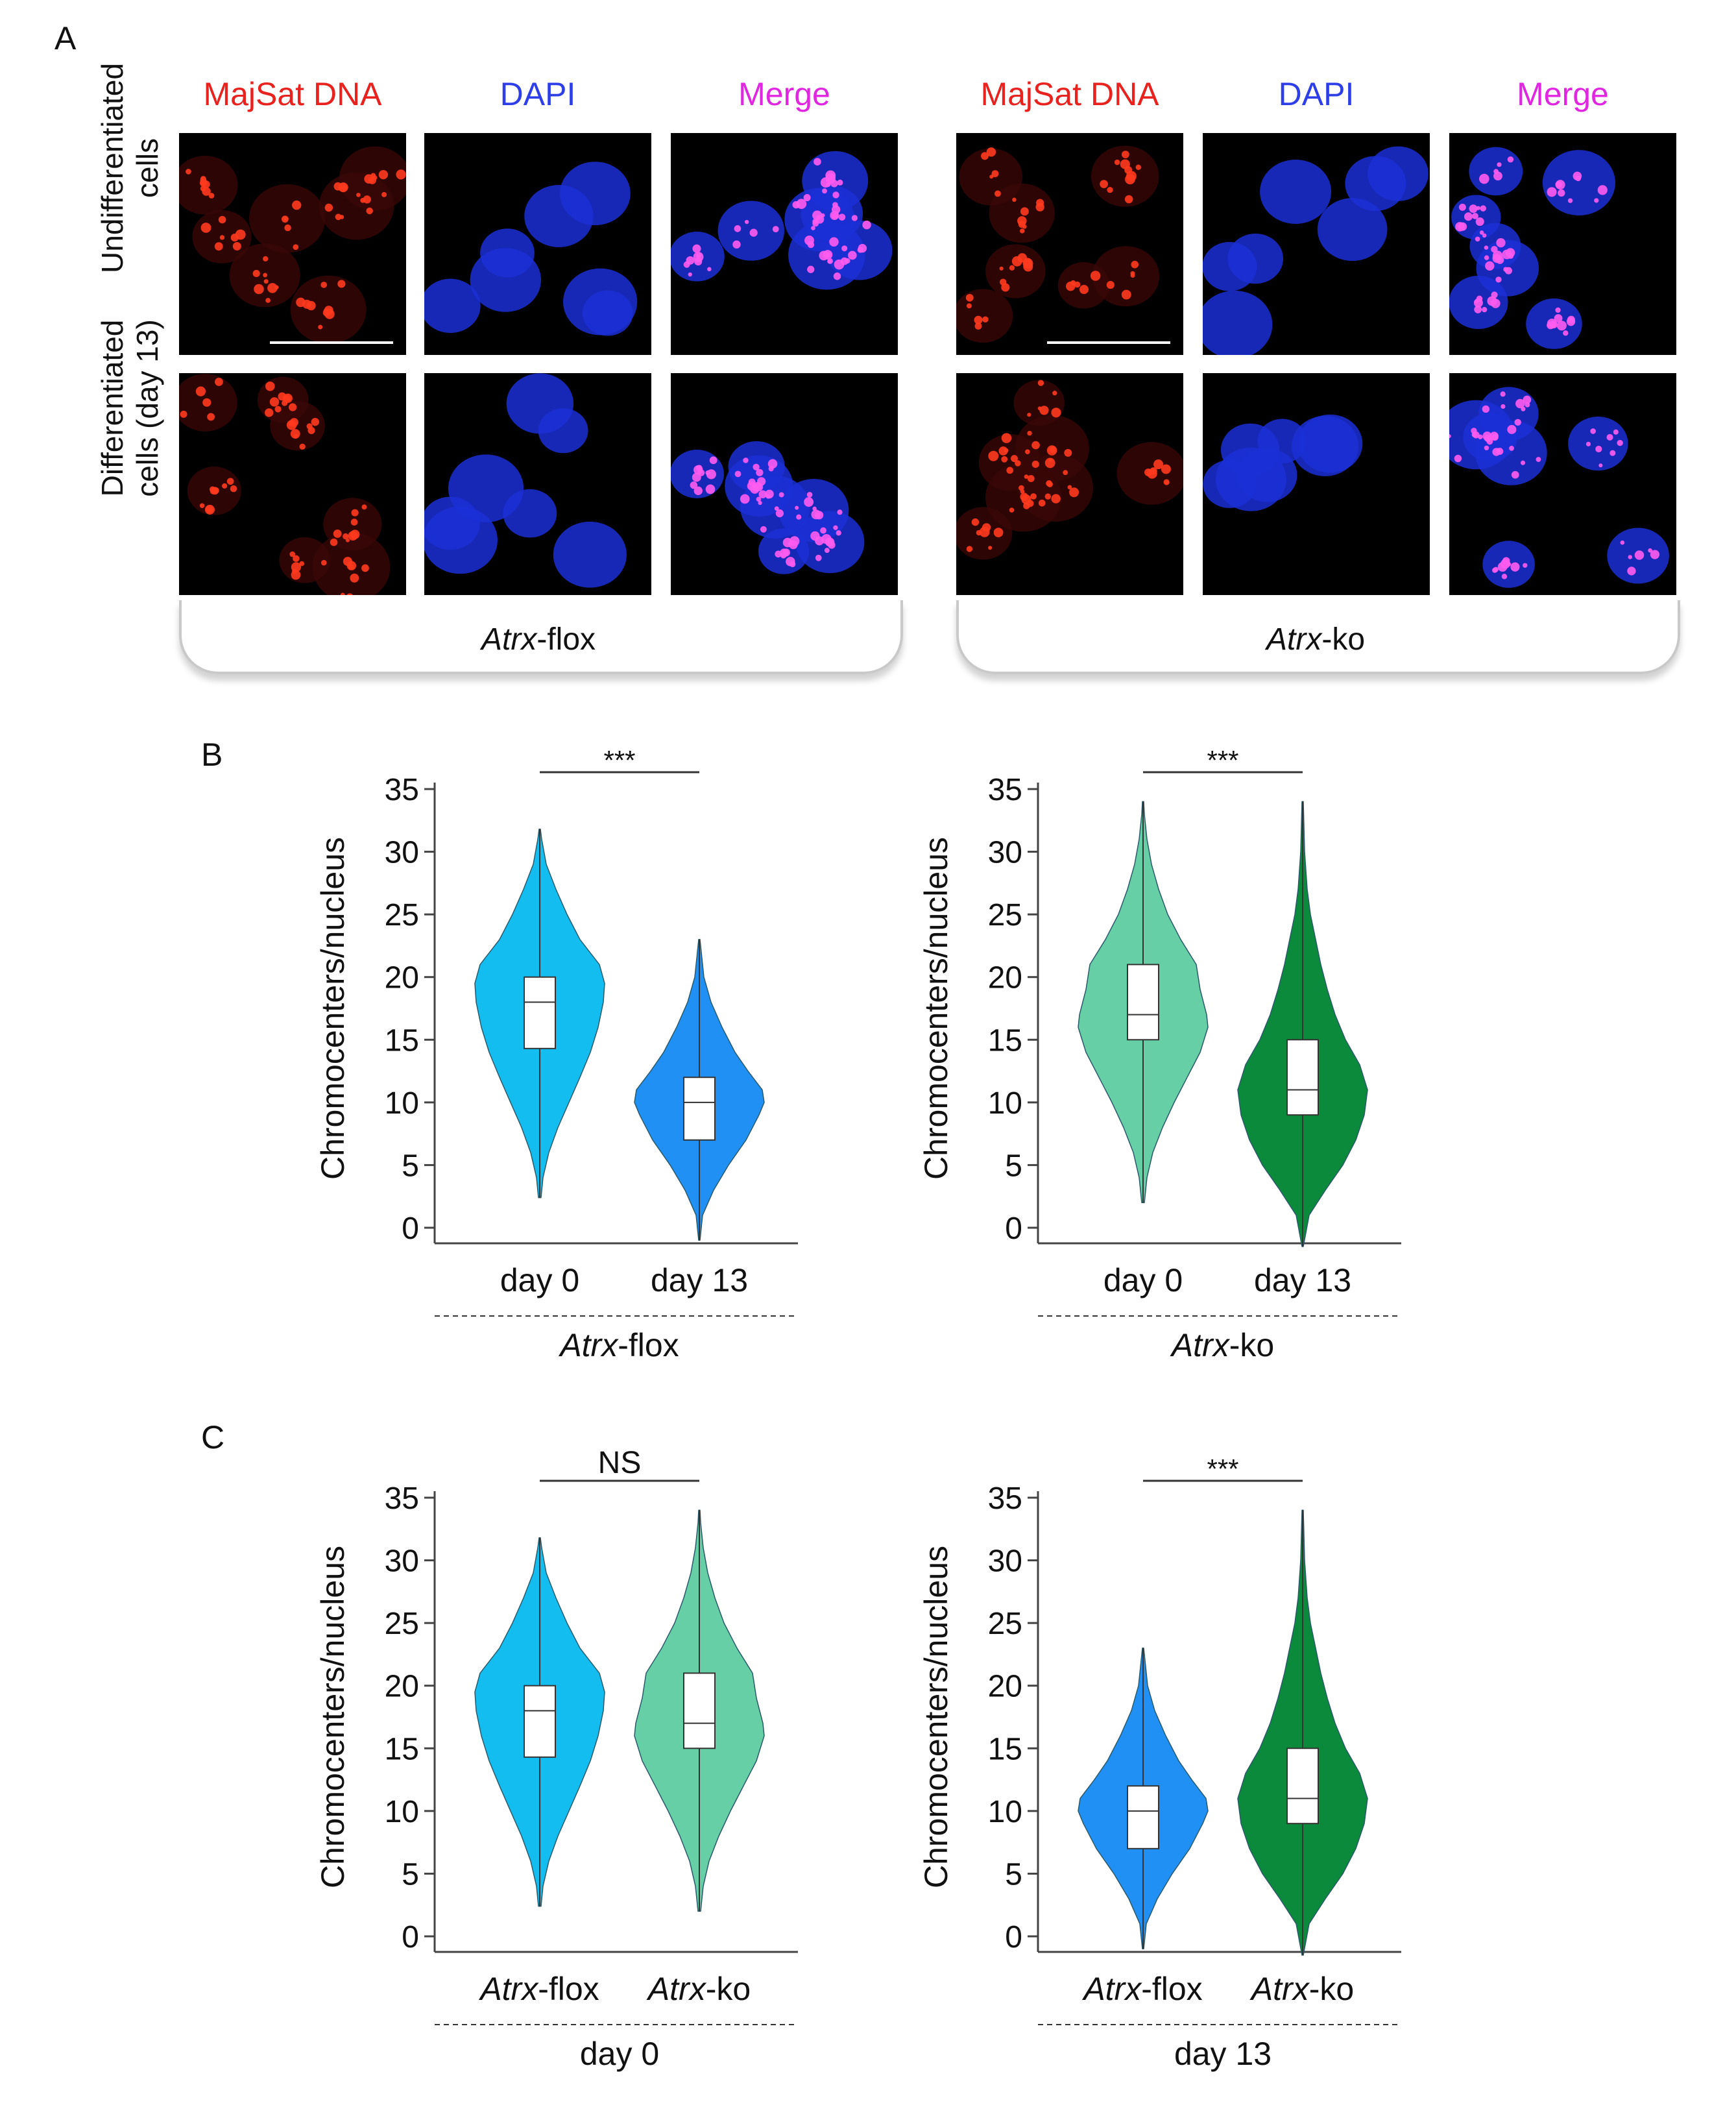 This screenshot has height=2107, width=1736. What do you see at coordinates (213, 1437) in the screenshot?
I see `panel-letter-c: C` at bounding box center [213, 1437].